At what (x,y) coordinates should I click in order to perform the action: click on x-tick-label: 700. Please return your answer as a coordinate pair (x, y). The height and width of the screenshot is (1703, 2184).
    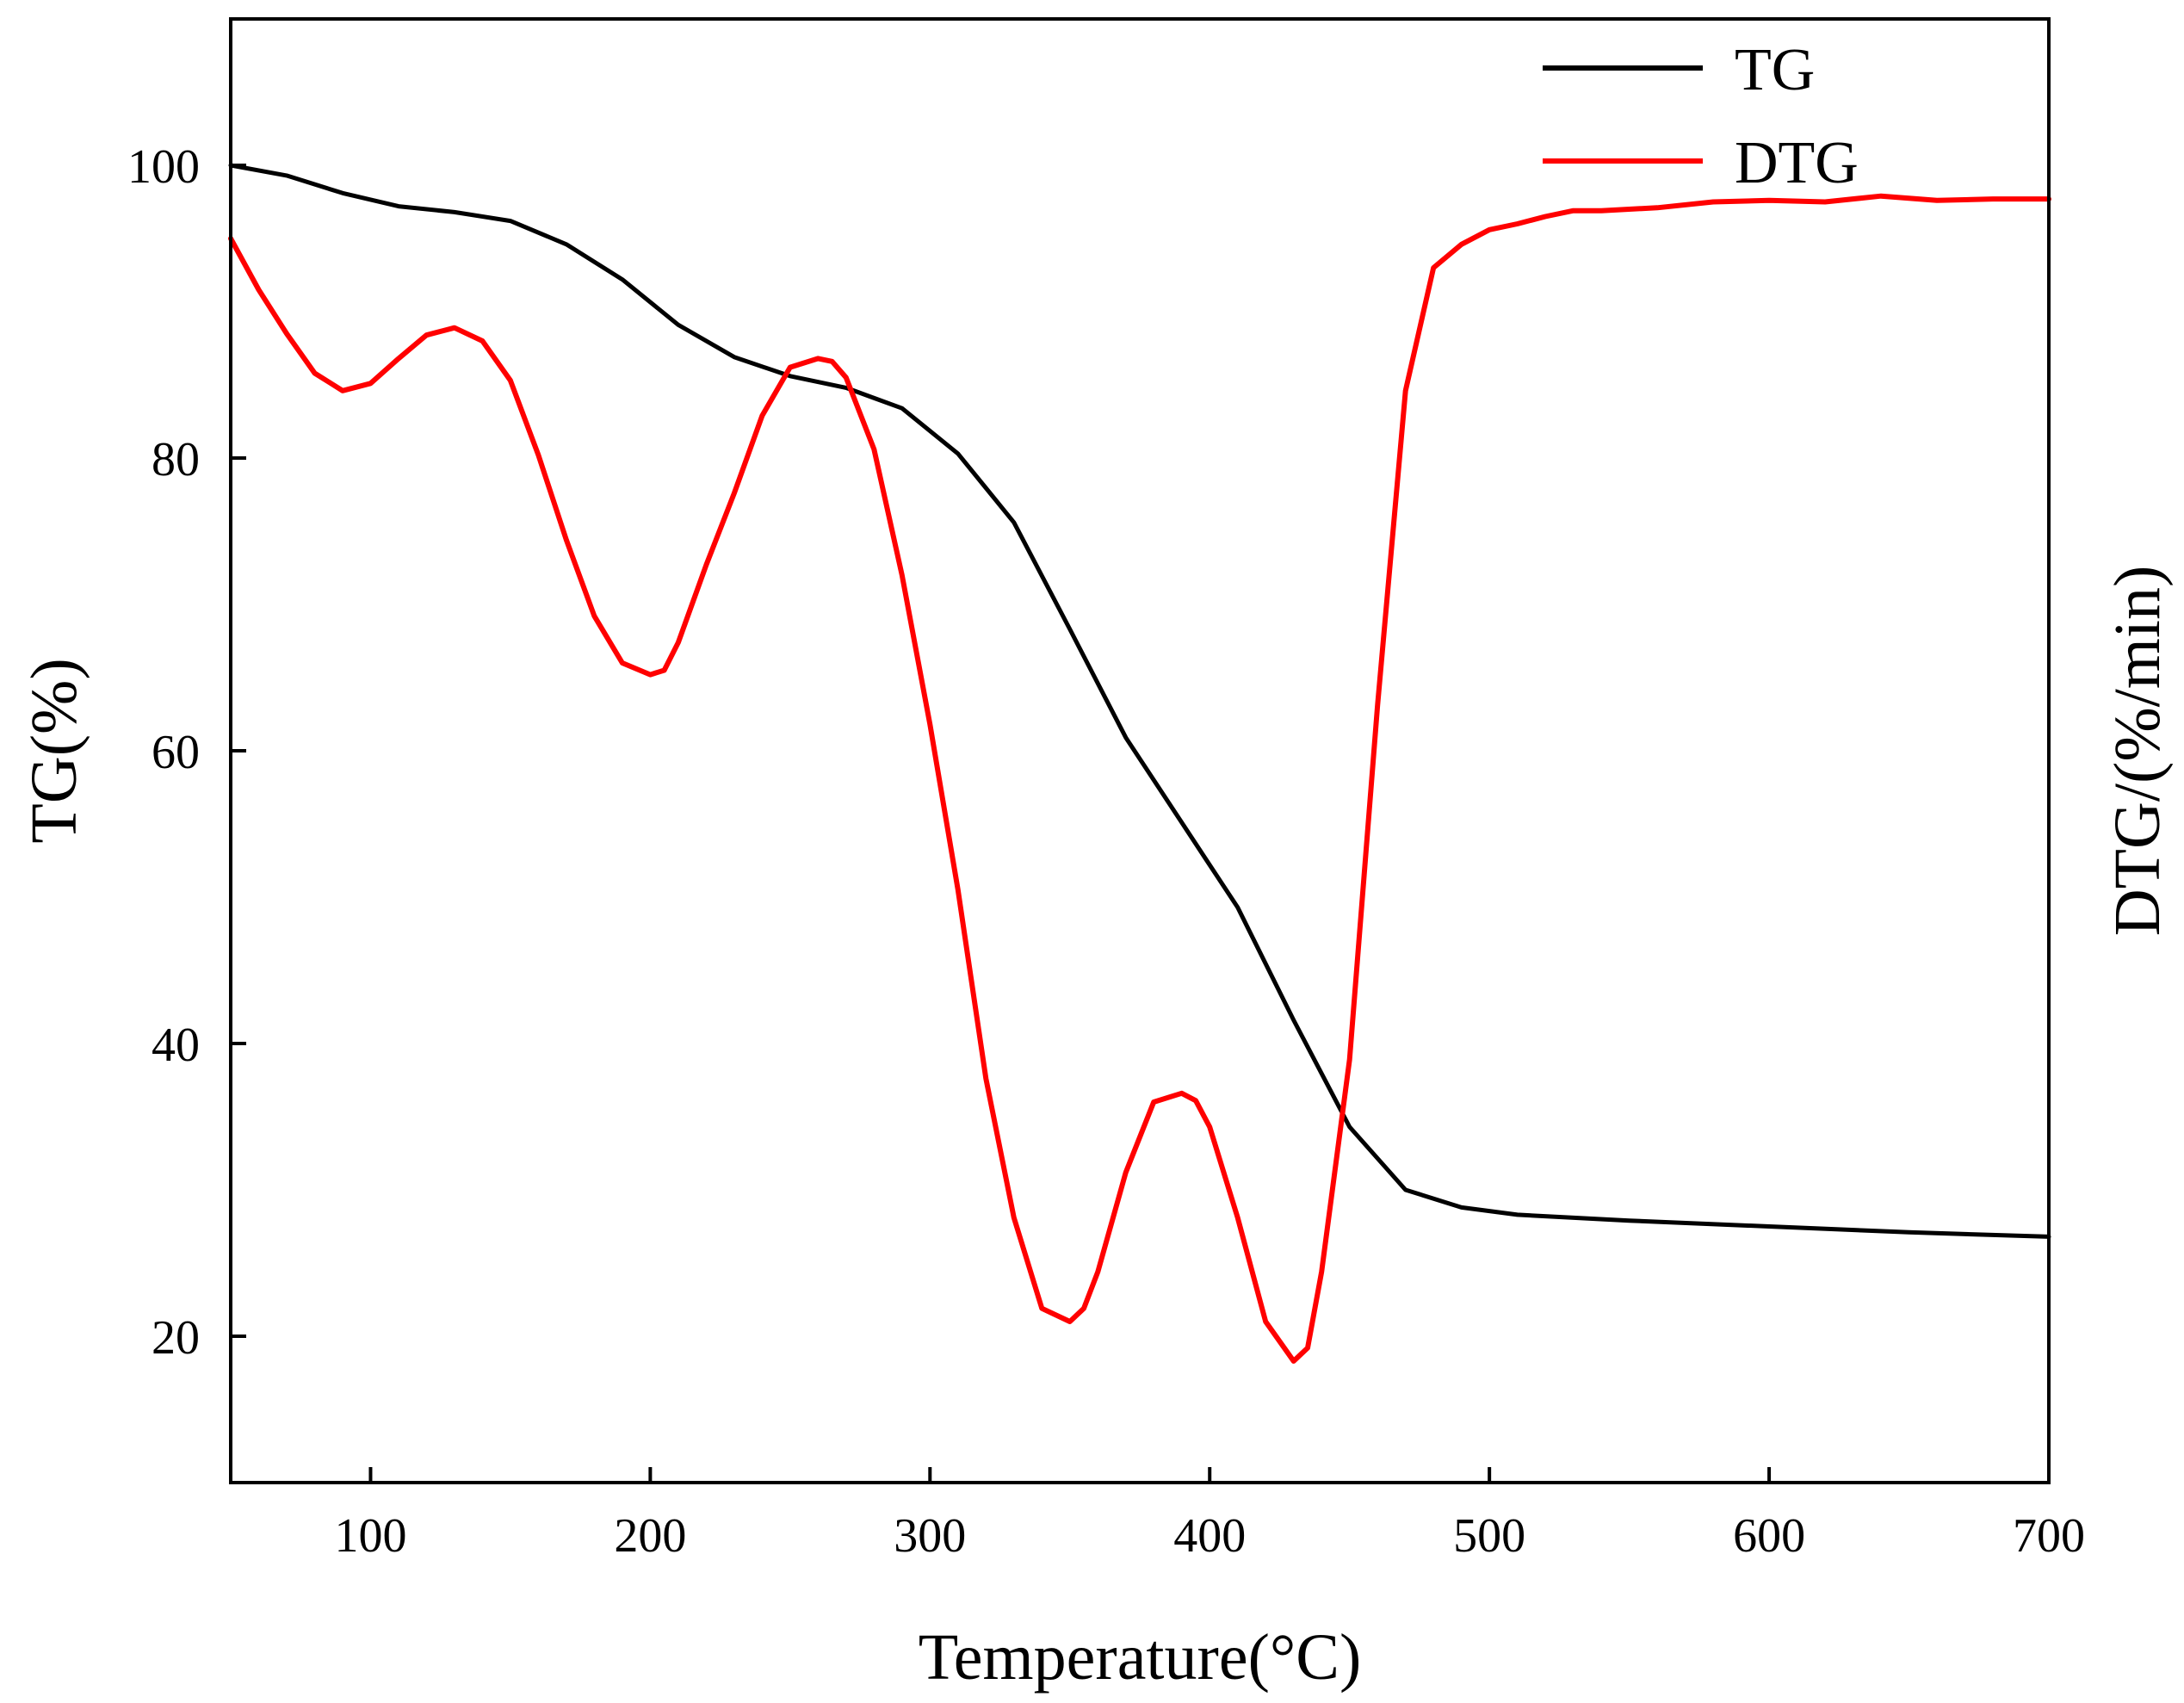
    Looking at the image, I should click on (2049, 1536).